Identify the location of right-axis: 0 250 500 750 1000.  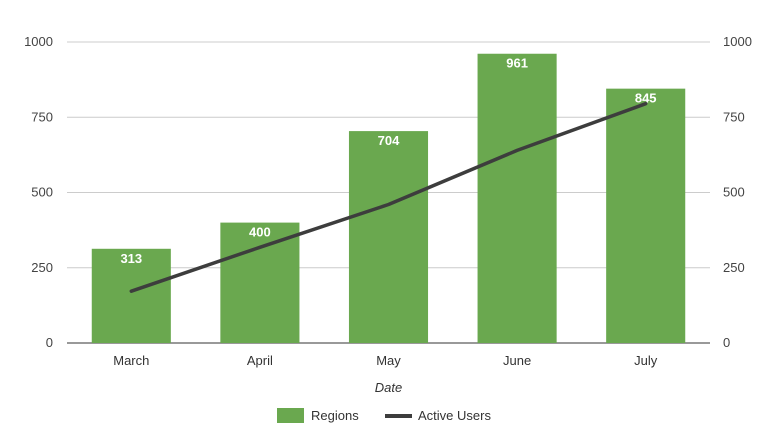
(737, 192).